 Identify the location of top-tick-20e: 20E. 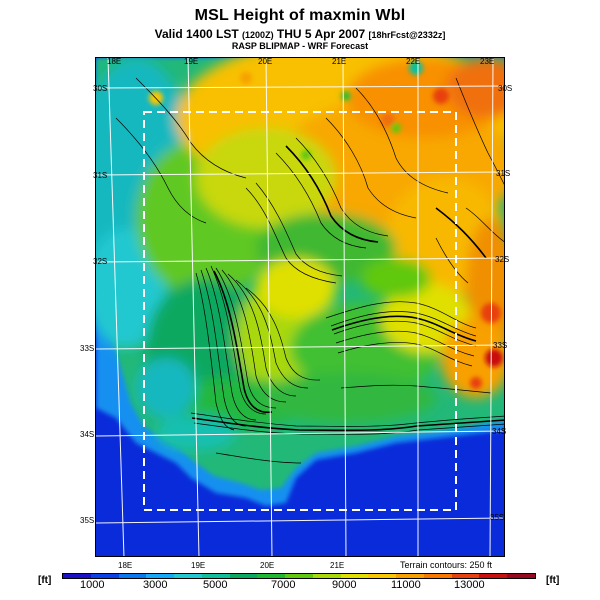
(265, 61).